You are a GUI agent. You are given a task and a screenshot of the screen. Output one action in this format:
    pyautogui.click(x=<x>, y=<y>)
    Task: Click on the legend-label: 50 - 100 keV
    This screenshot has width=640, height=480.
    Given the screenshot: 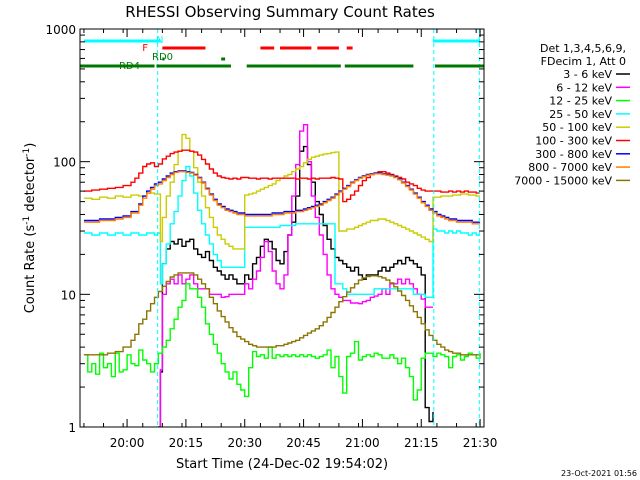 What is the action you would take?
    pyautogui.click(x=577, y=127)
    